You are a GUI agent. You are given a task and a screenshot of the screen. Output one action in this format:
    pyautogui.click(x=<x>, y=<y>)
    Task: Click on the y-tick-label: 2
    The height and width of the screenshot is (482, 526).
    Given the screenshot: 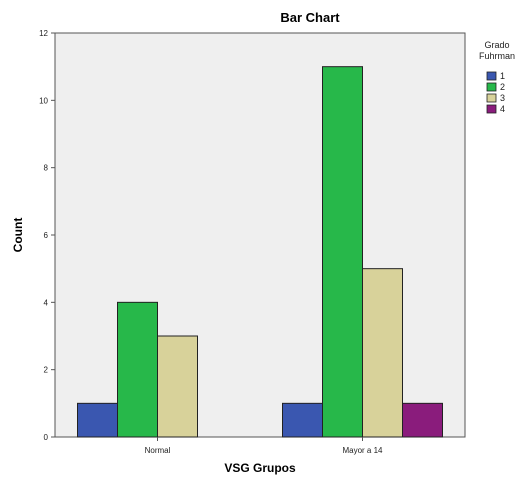 What is the action you would take?
    pyautogui.click(x=46, y=370)
    